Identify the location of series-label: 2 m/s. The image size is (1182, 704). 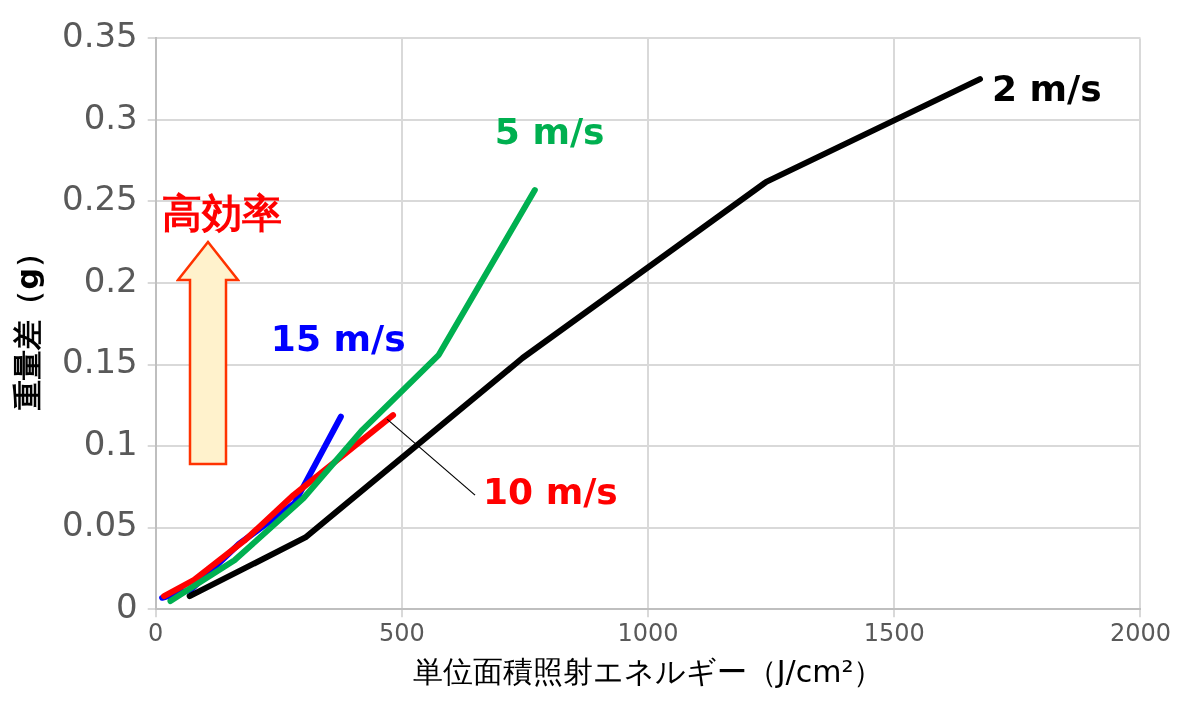
(1046, 88).